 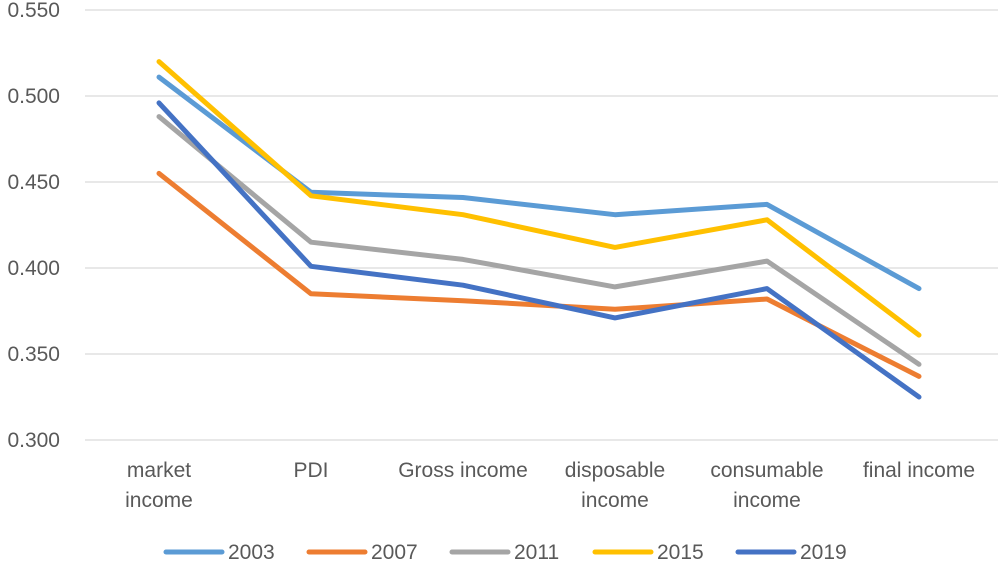 I want to click on legend-label-2011: 2011, so click(x=536, y=551).